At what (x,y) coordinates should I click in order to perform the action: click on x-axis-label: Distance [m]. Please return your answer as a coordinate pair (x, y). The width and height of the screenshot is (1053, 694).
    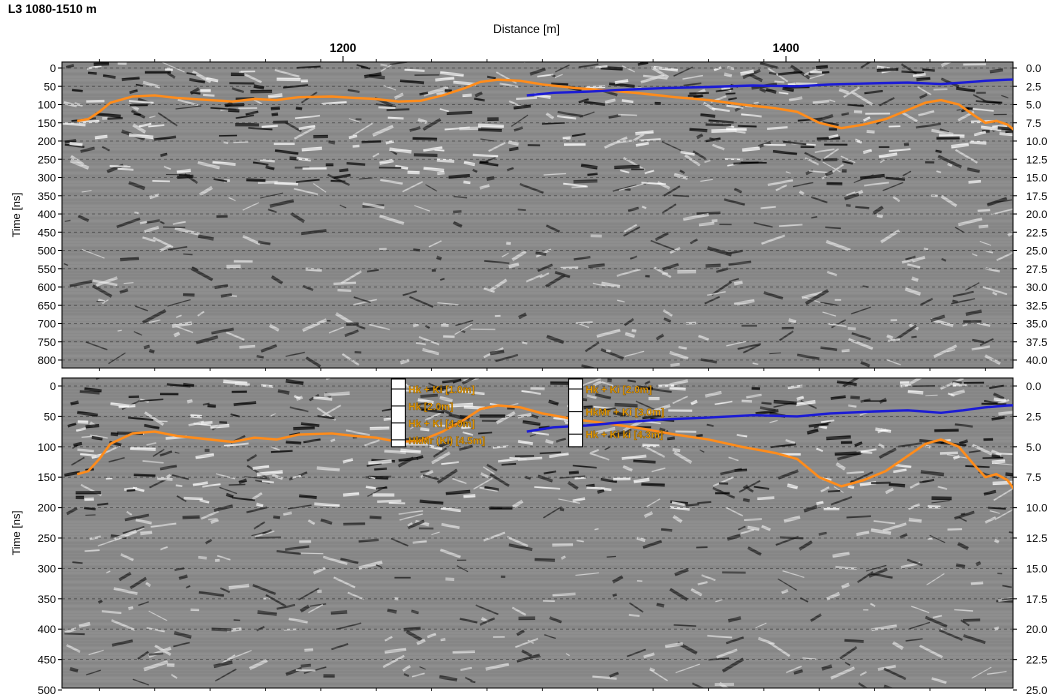
    Looking at the image, I should click on (526, 29).